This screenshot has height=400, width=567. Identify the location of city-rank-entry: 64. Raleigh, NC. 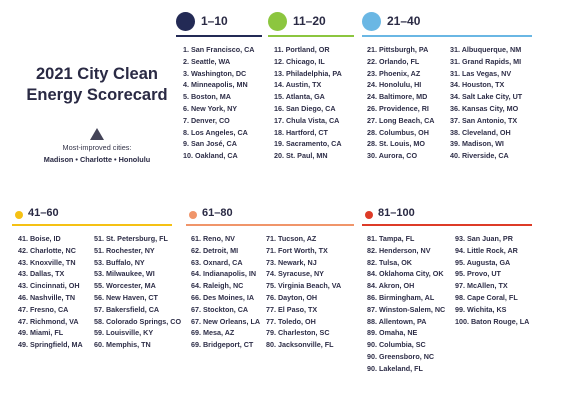
(217, 286).